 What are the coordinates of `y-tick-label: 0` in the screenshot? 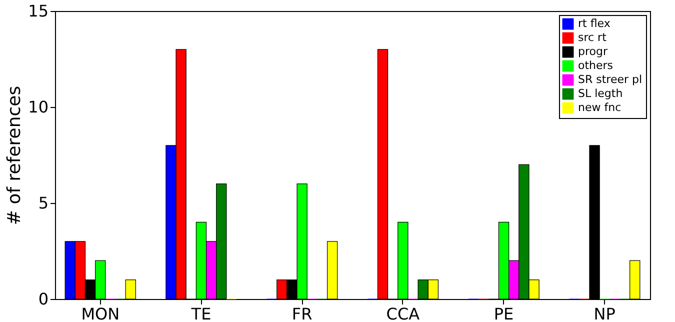 It's located at (43, 299).